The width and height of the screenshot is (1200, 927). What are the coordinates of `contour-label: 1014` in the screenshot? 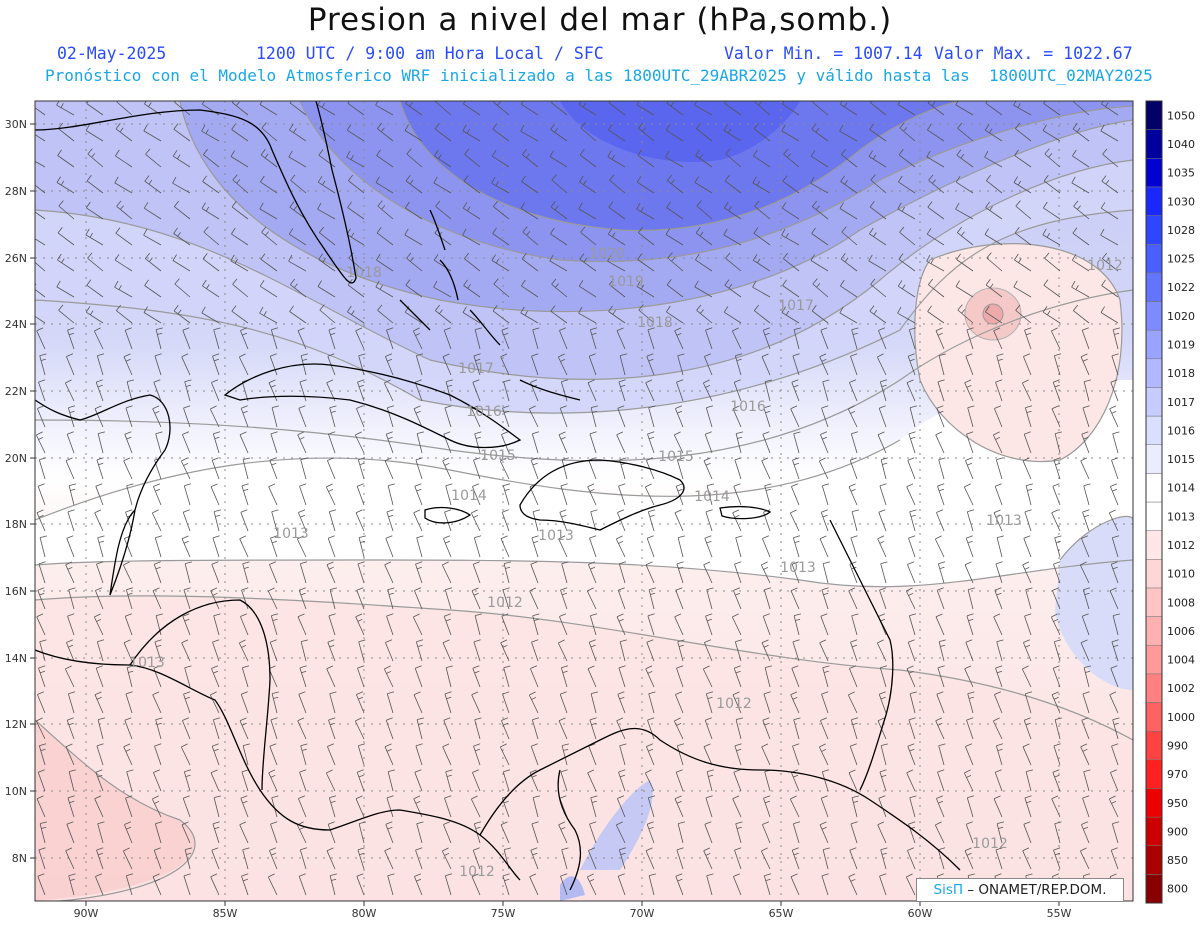 It's located at (469, 496).